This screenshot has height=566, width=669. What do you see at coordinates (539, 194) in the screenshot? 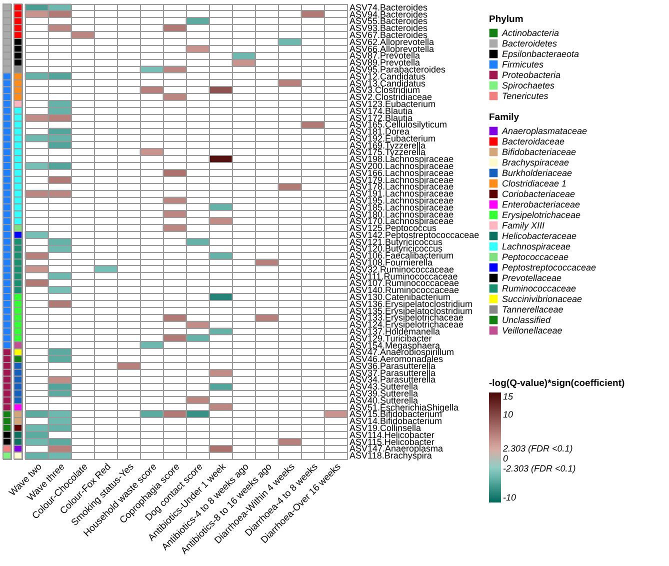
I see `legend-label: Coriobacteriaceae` at bounding box center [539, 194].